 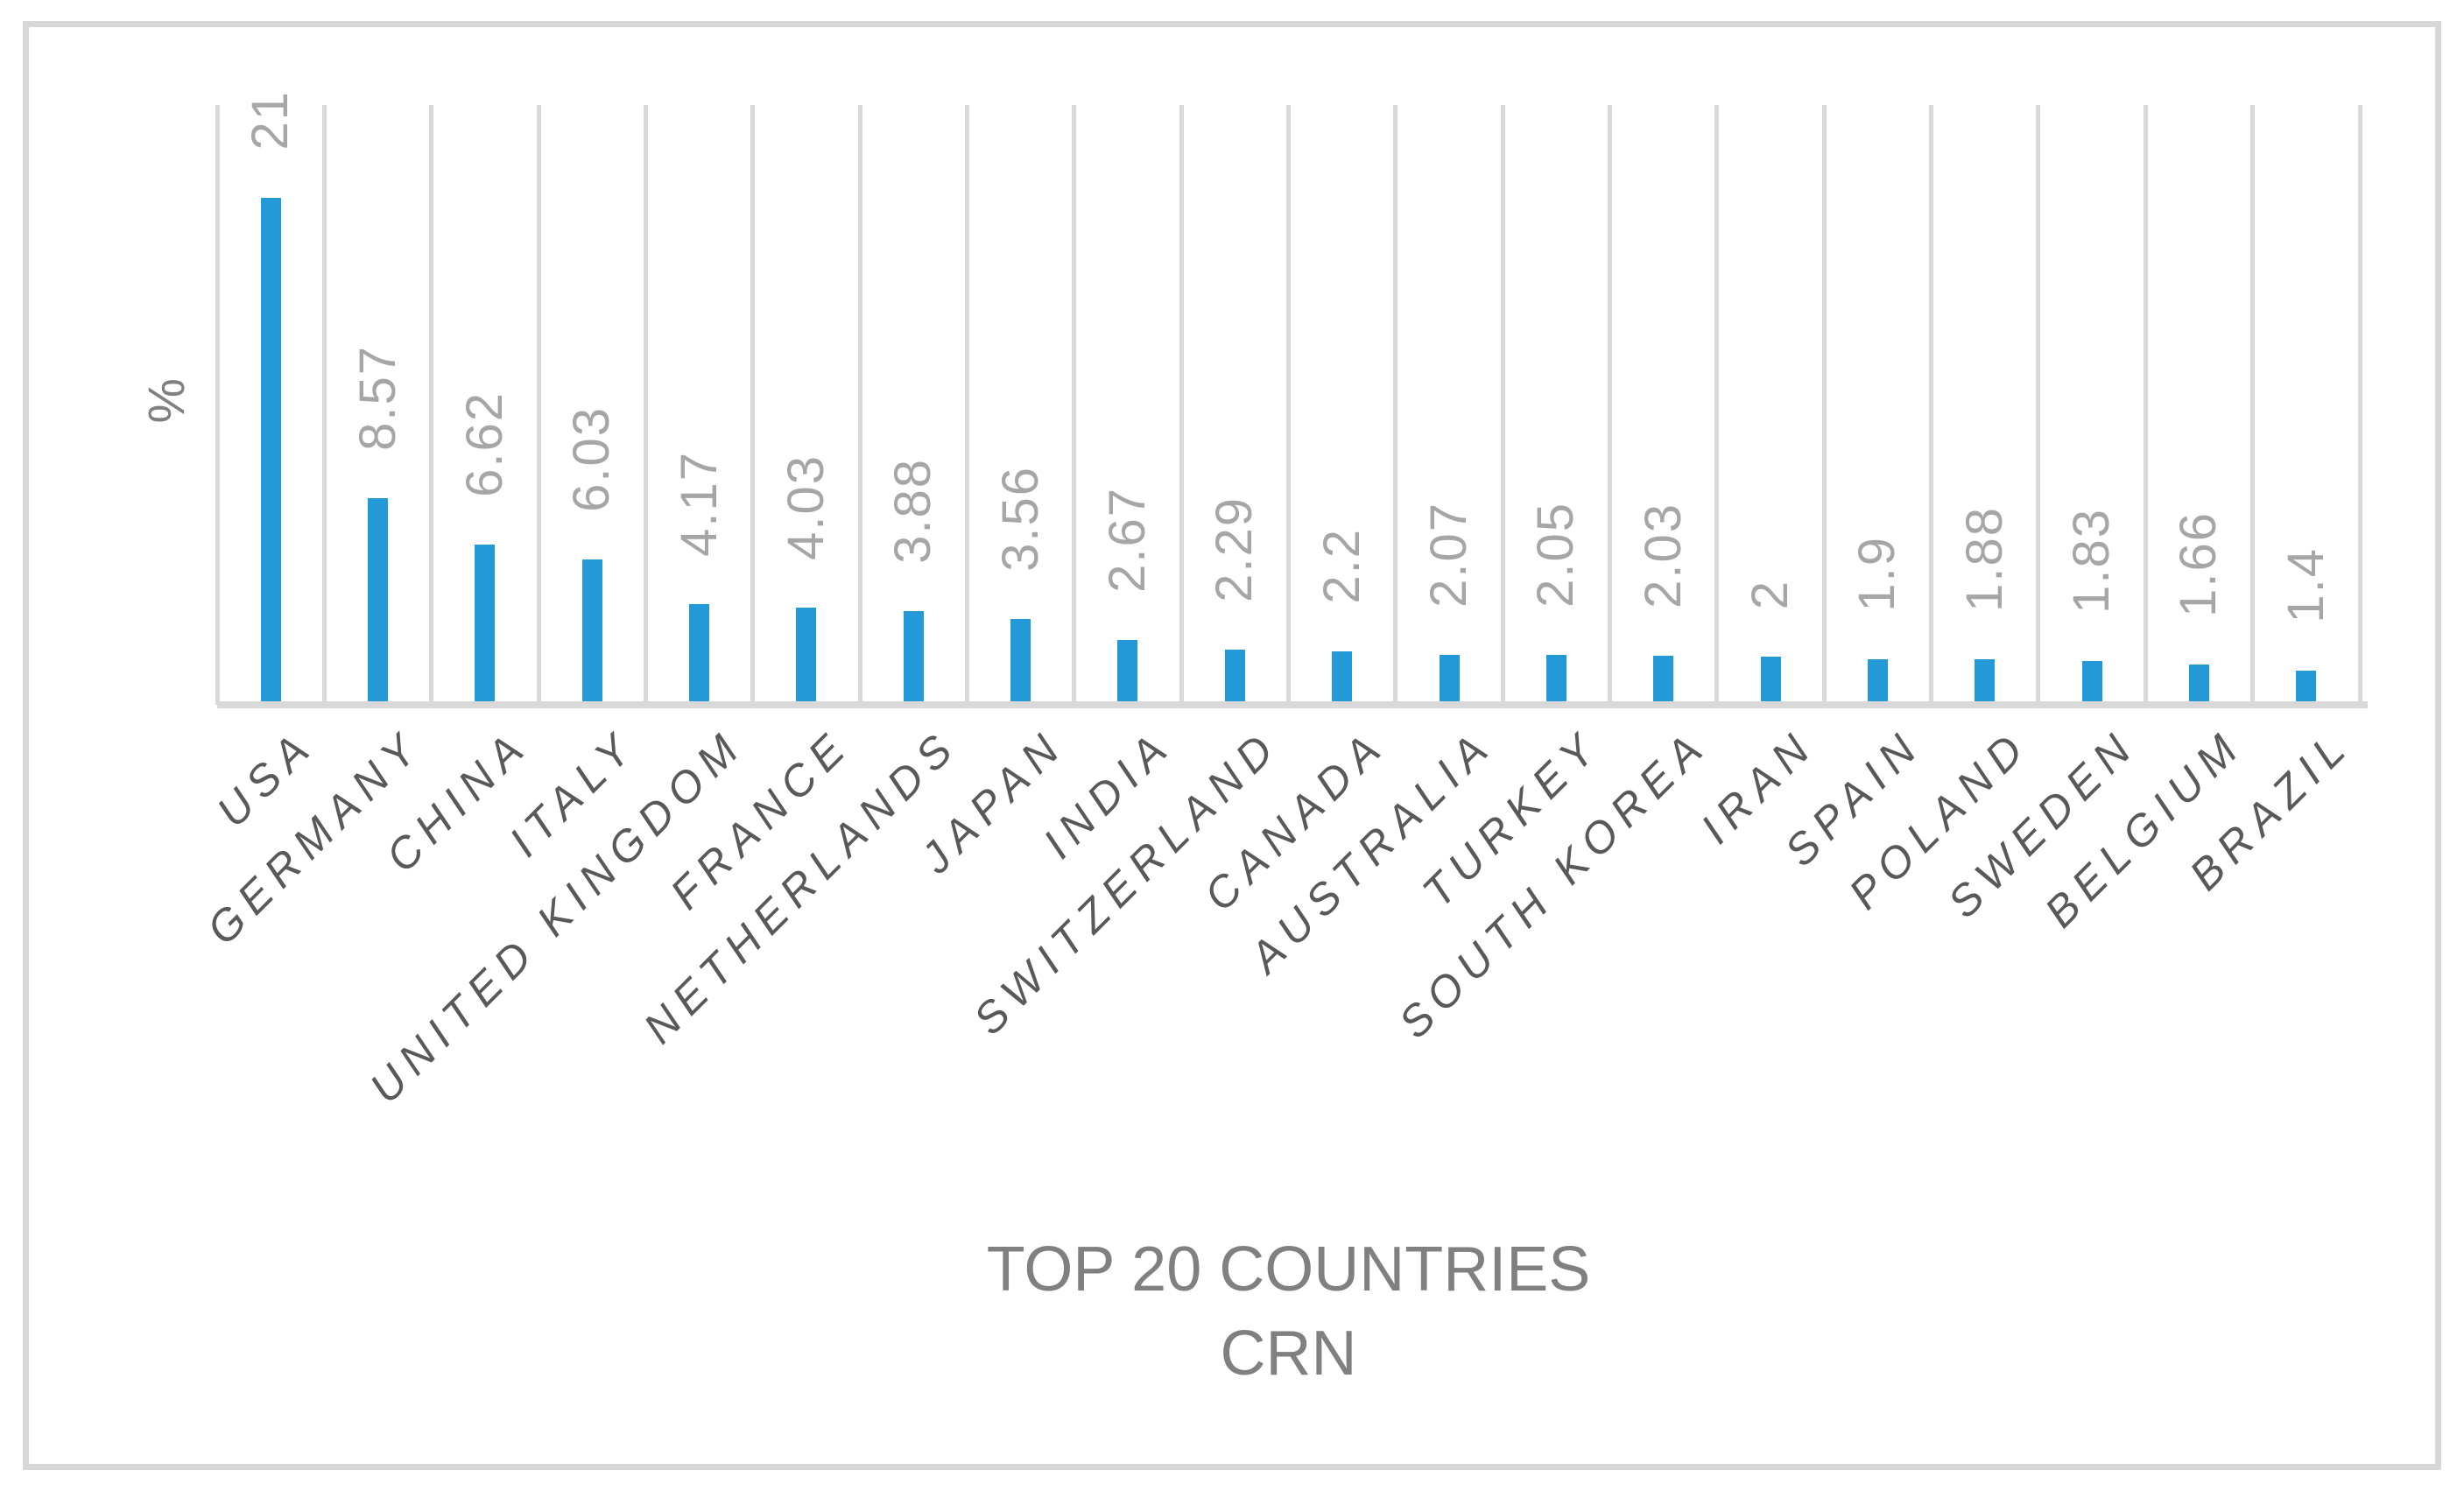 I want to click on value-label: 3.56, so click(x=1020, y=519).